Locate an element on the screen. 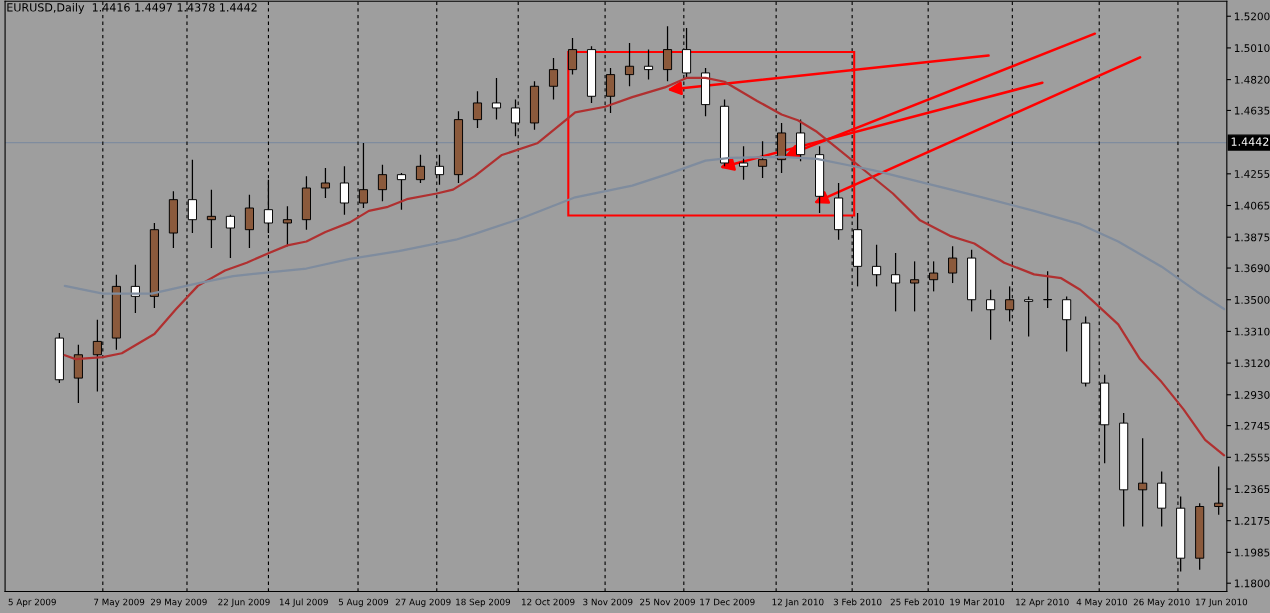  y-tick-label: 1.4065 is located at coordinates (1252, 205).